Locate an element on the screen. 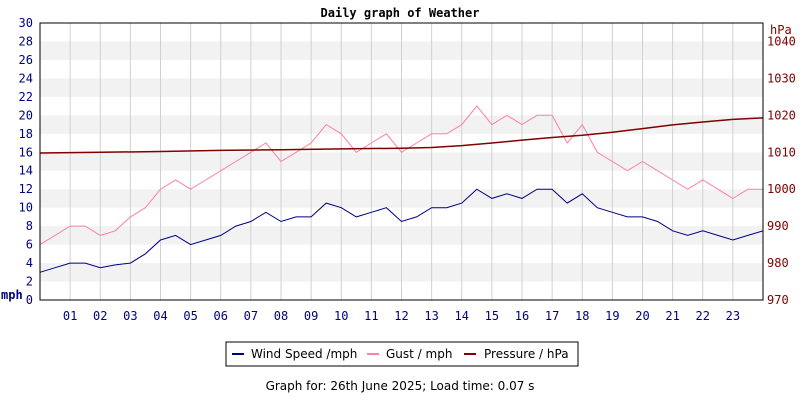 This screenshot has width=800, height=400. x-tick-label: 15 is located at coordinates (492, 316).